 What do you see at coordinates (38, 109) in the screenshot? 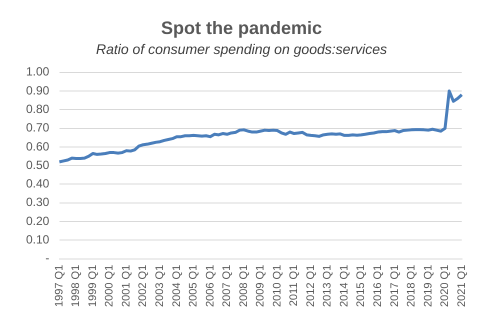
I see `y-tick-label: 0.80` at bounding box center [38, 109].